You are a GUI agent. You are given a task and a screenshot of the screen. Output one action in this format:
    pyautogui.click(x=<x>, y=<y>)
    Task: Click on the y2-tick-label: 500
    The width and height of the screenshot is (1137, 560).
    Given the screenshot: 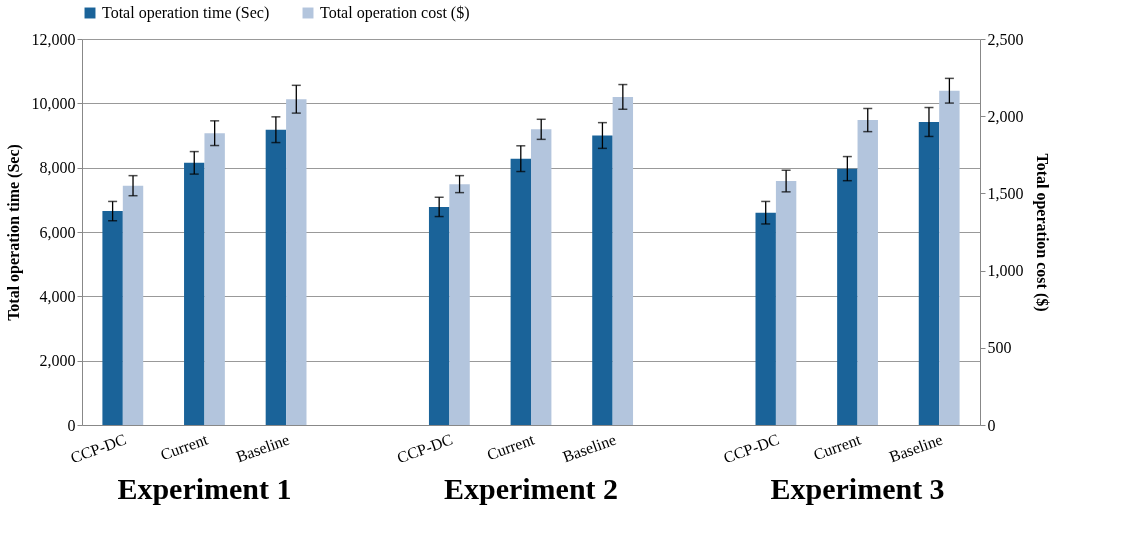 What is the action you would take?
    pyautogui.click(x=999, y=348)
    